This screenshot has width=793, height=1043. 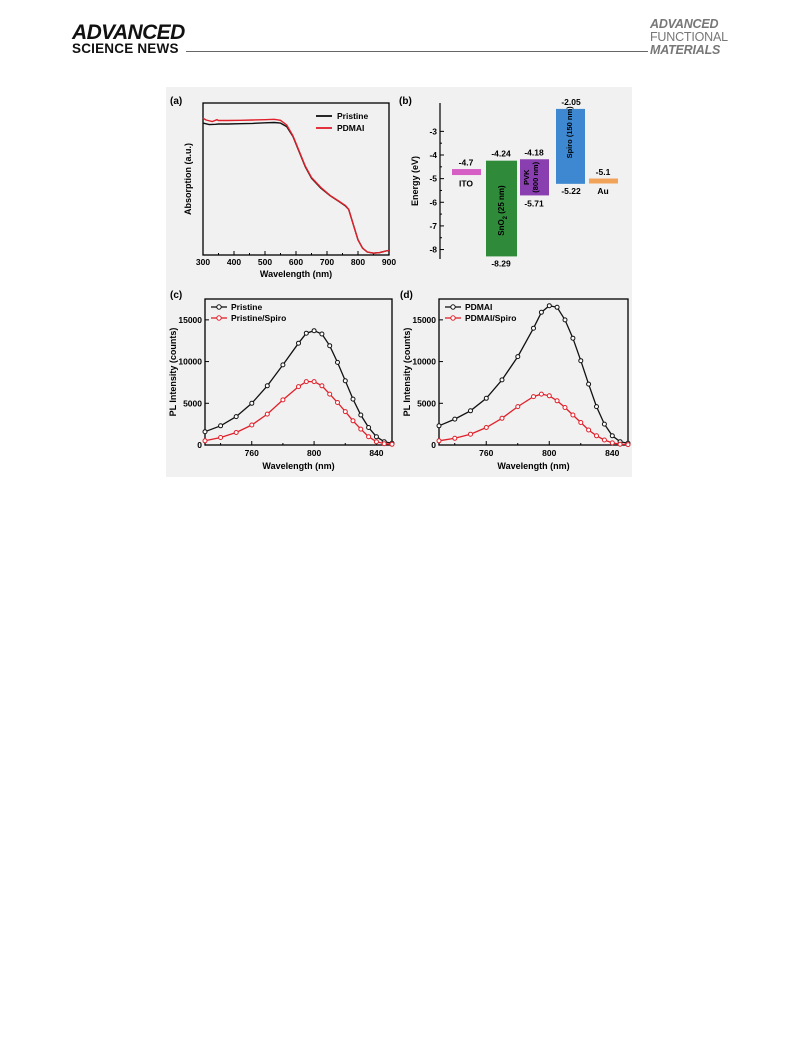 What do you see at coordinates (433, 250) in the screenshot?
I see `y-tick-label-b: -8` at bounding box center [433, 250].